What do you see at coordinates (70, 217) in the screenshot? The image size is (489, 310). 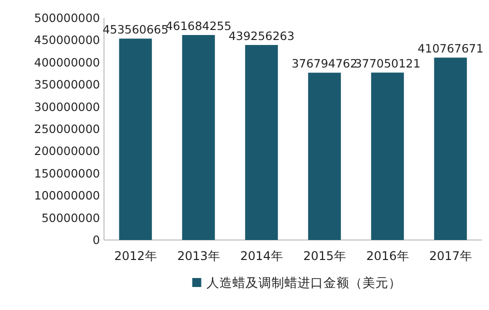 I see `y-tick-label: 50000000` at bounding box center [70, 217].